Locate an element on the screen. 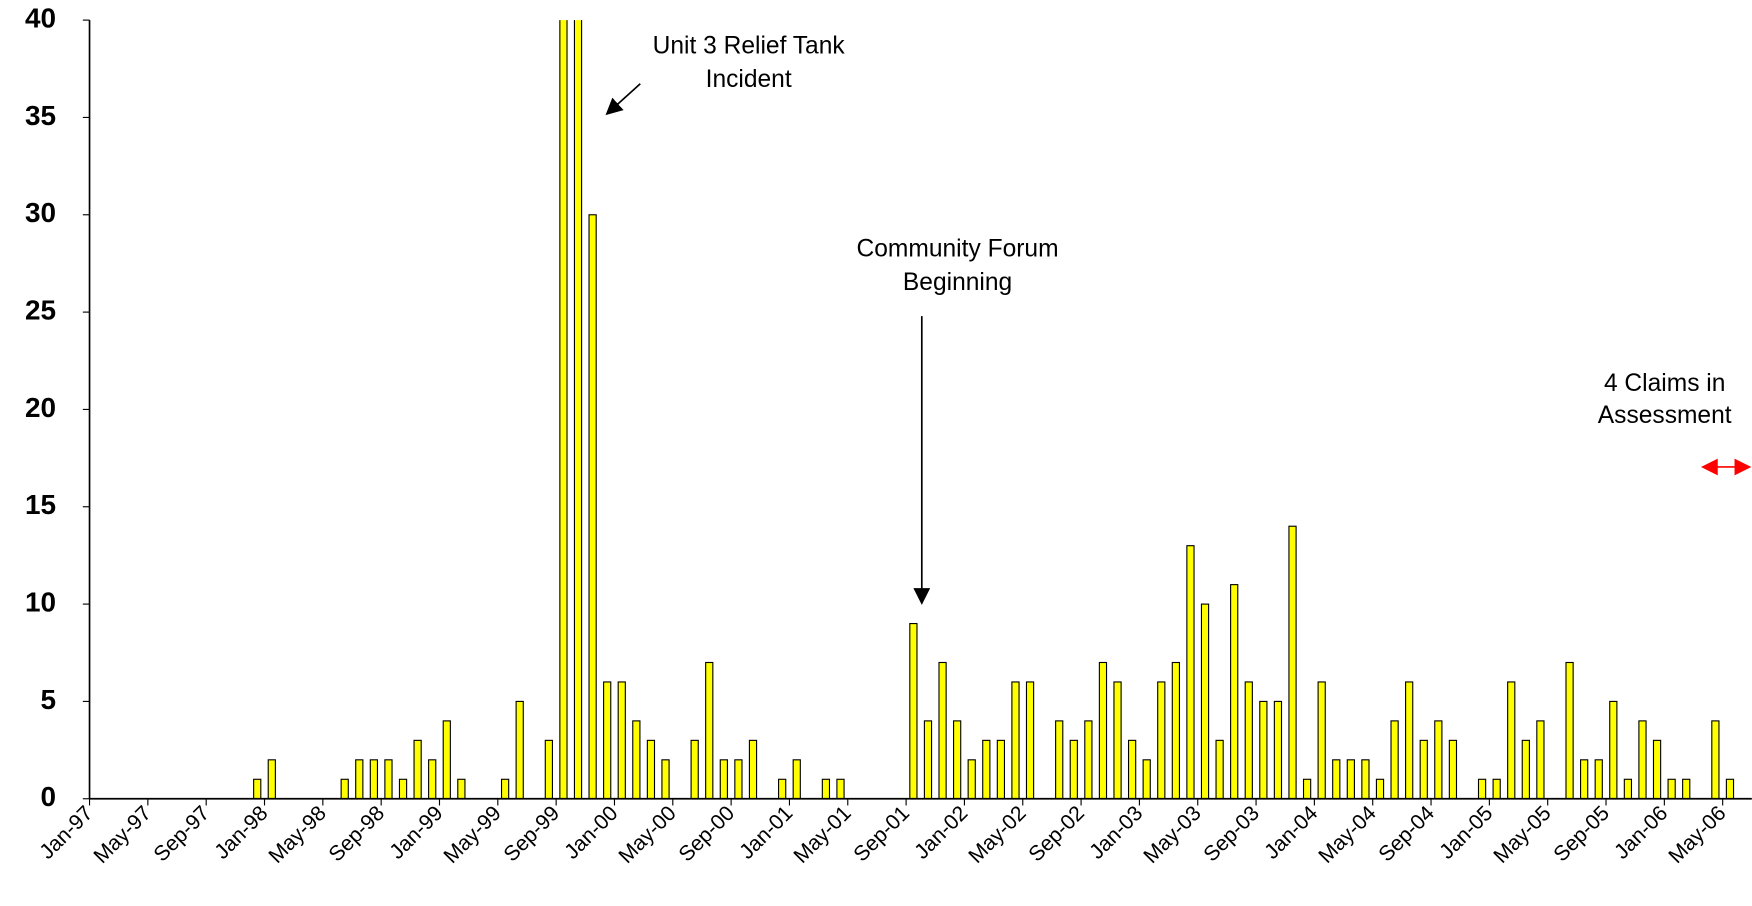 The image size is (1752, 906). x-tick-label: Sep-03 is located at coordinates (1231, 834).